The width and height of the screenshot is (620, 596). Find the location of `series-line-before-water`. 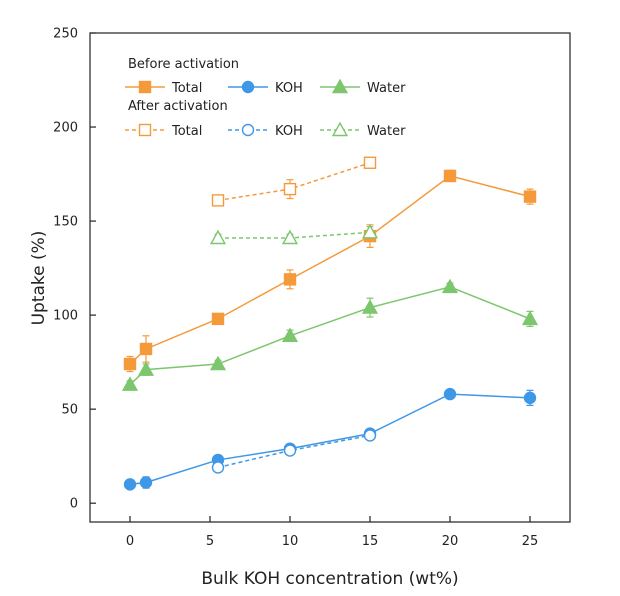

series-line-before-water is located at coordinates (330, 336).